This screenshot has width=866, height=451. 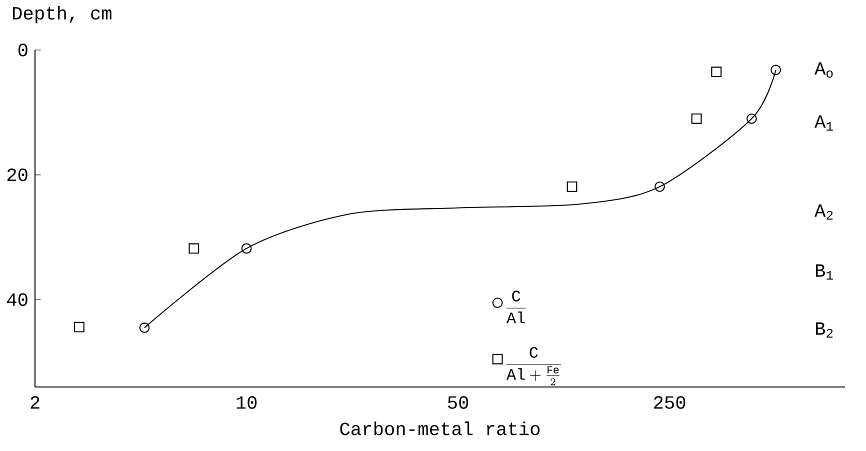 What do you see at coordinates (246, 402) in the screenshot?
I see `x-tick-label: 10` at bounding box center [246, 402].